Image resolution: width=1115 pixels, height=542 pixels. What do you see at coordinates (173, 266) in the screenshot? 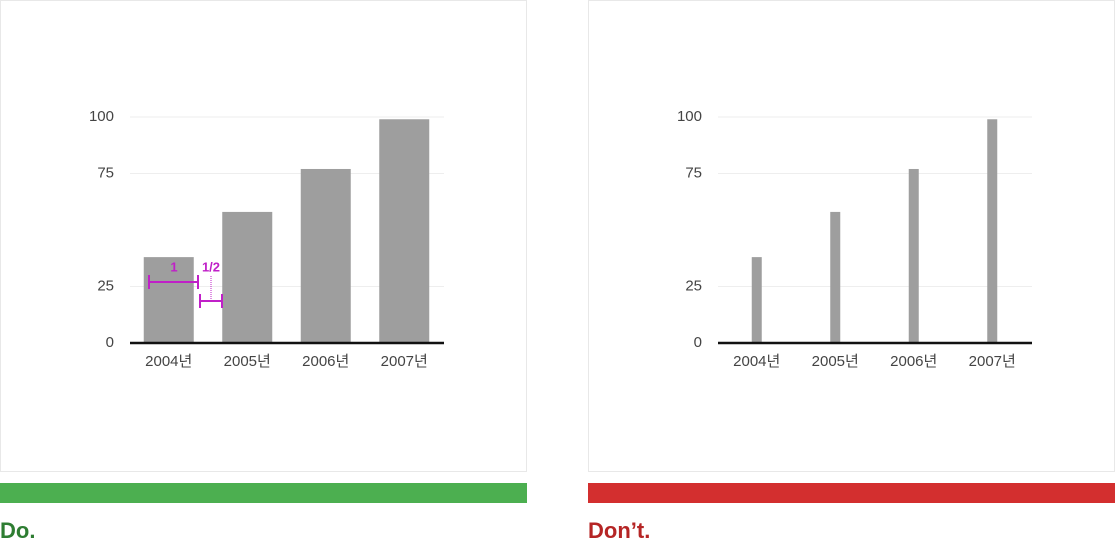
I see `annotation: 1` at bounding box center [173, 266].